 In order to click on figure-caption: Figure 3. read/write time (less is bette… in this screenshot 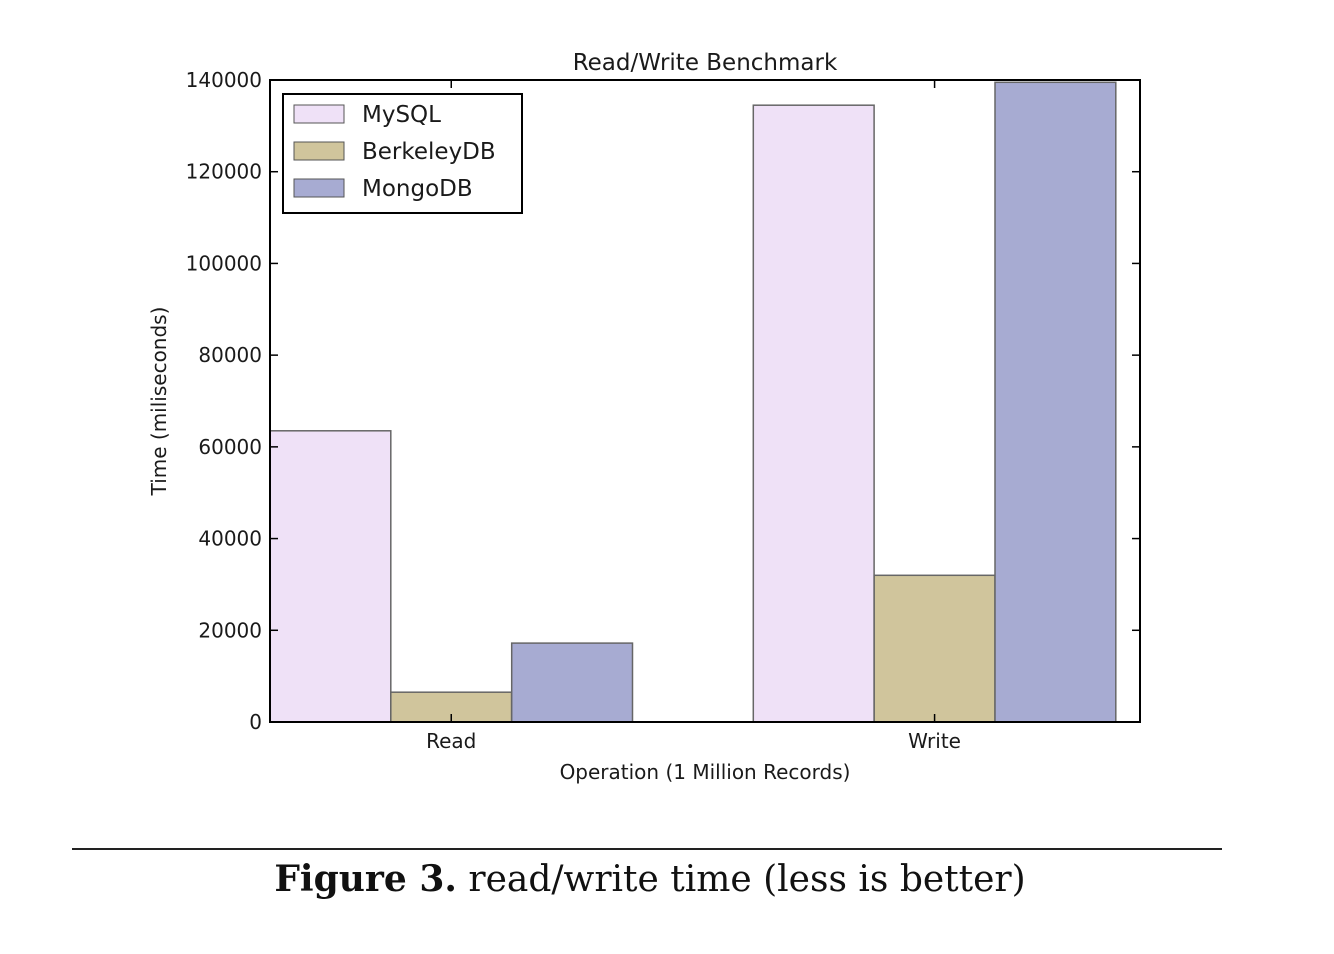, I will do `click(650, 879)`.